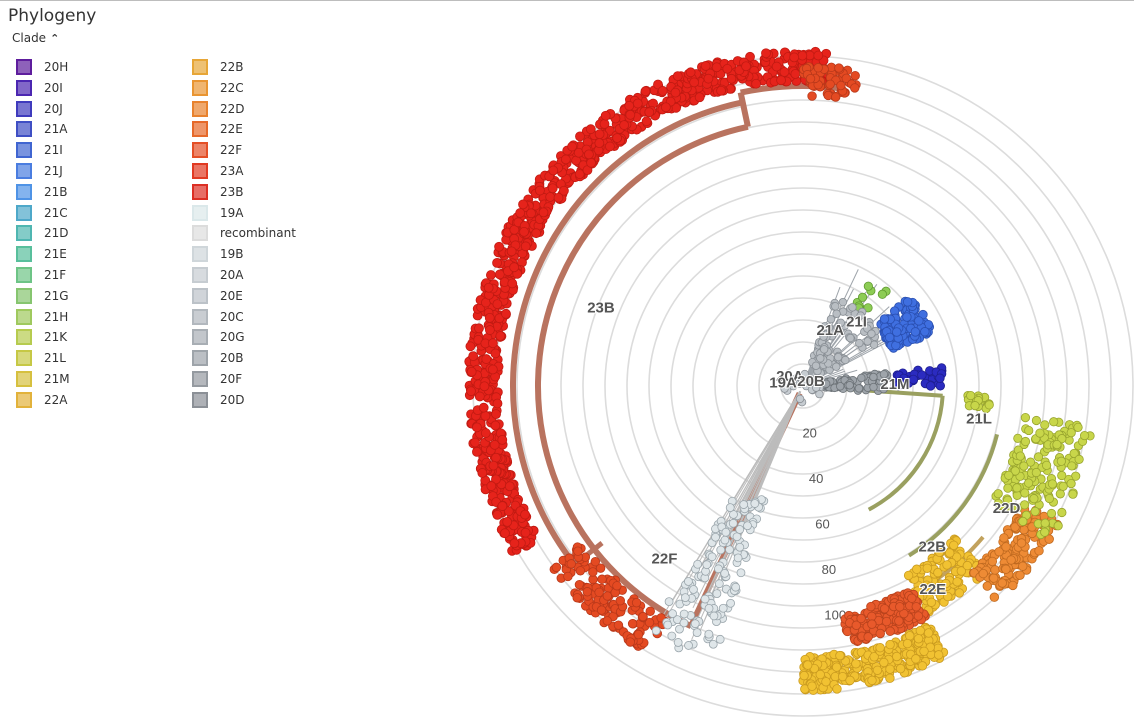 This screenshot has width=1134, height=717. I want to click on legend-item-21A: 21A, so click(41, 129).